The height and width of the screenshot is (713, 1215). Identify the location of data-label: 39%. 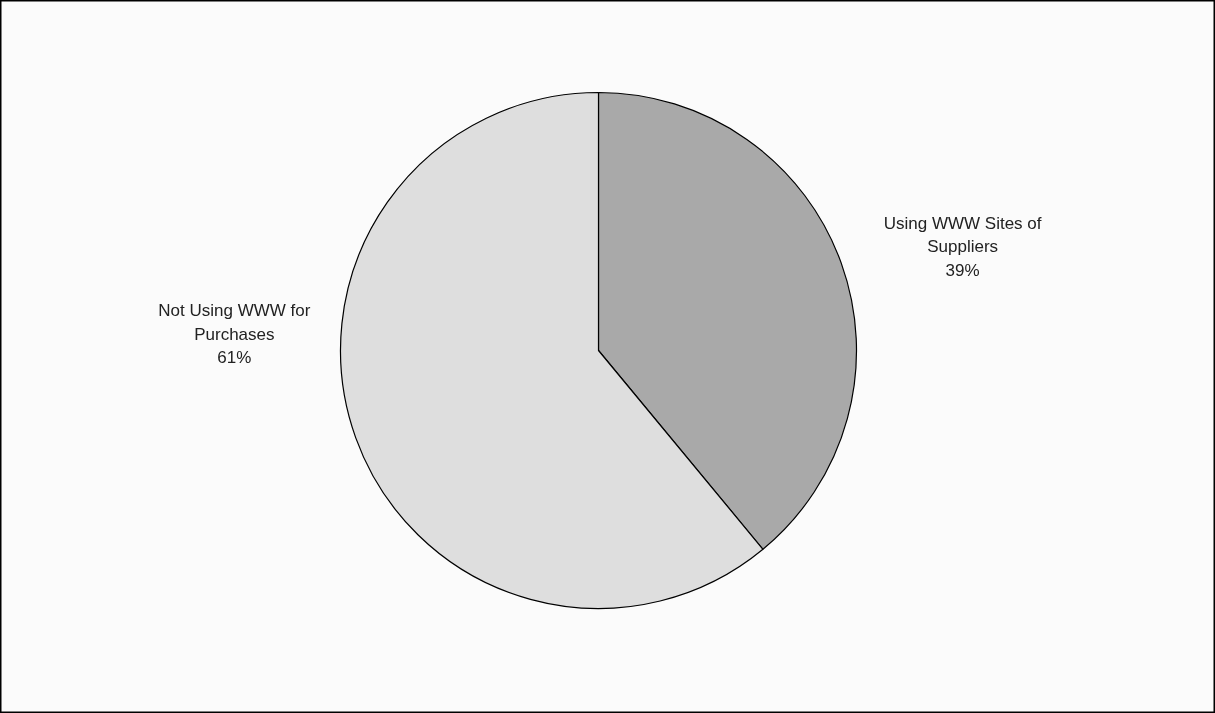
(962, 271).